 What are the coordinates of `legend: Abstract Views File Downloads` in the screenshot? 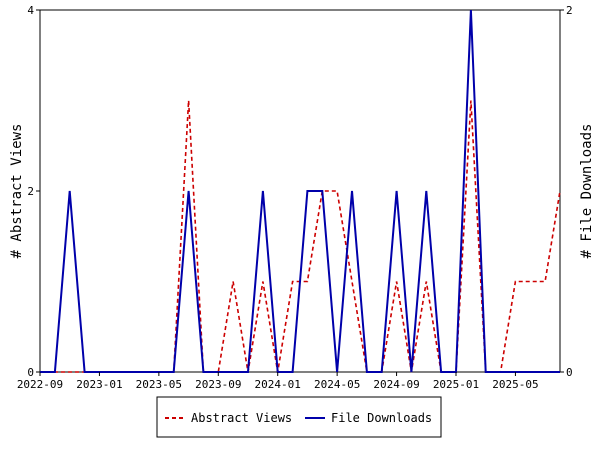 It's located at (299, 417).